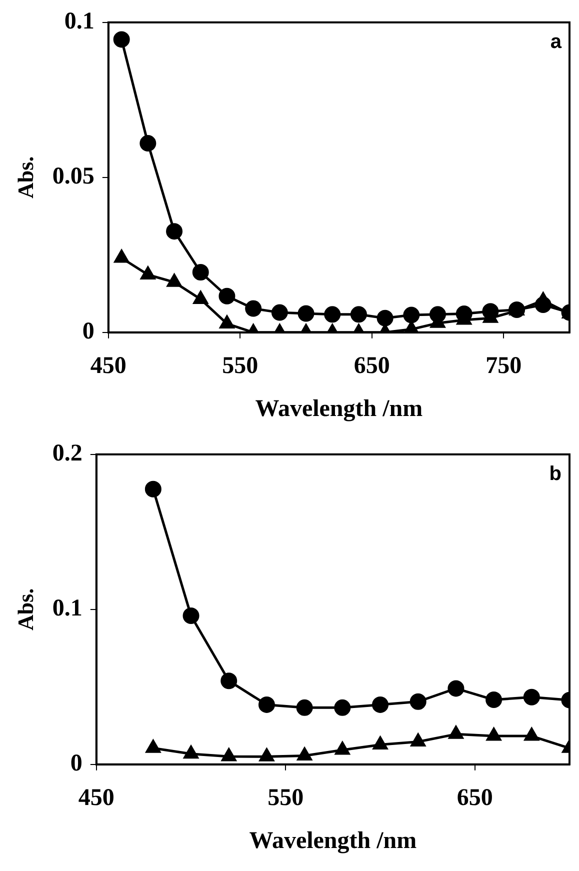 The image size is (579, 871). What do you see at coordinates (555, 473) in the screenshot?
I see `annotation: b` at bounding box center [555, 473].